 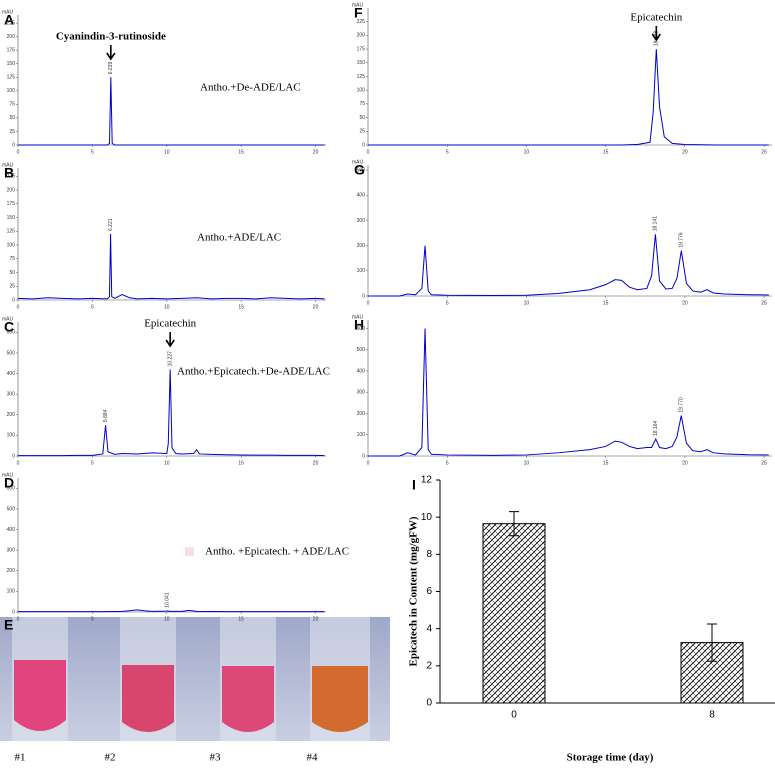 What do you see at coordinates (170, 324) in the screenshot?
I see `compound-label: Epicatechin` at bounding box center [170, 324].